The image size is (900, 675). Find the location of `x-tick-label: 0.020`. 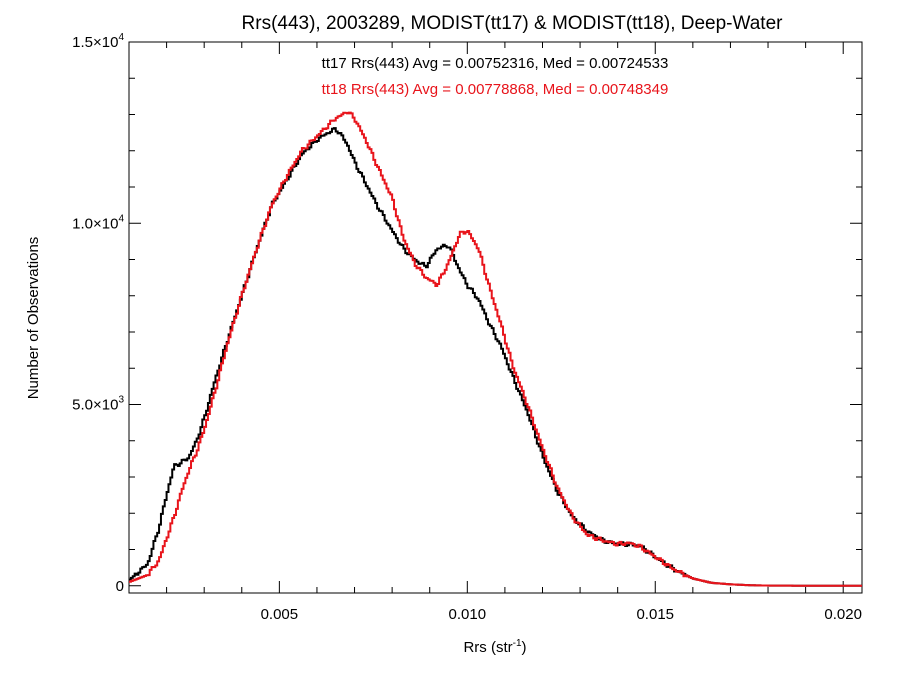

x-tick-label: 0.020 is located at coordinates (843, 614).